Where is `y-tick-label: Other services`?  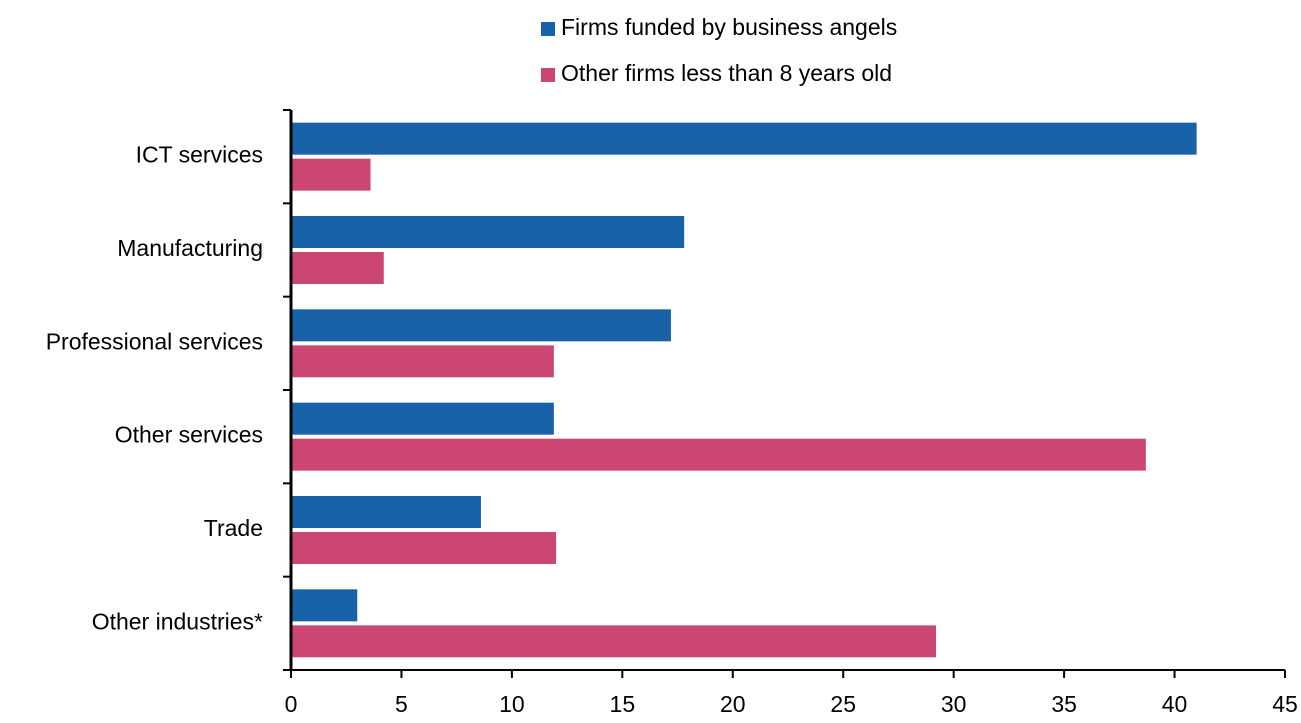
y-tick-label: Other services is located at coordinates (189, 435).